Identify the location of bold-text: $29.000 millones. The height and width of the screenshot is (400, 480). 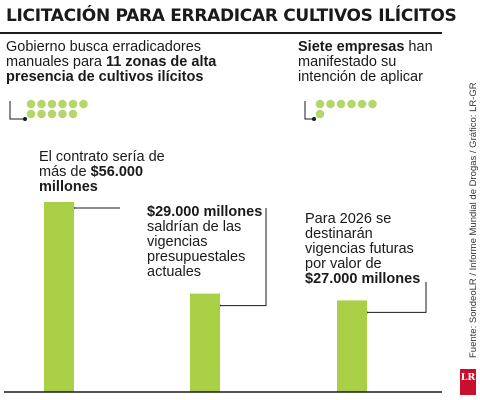
(205, 212).